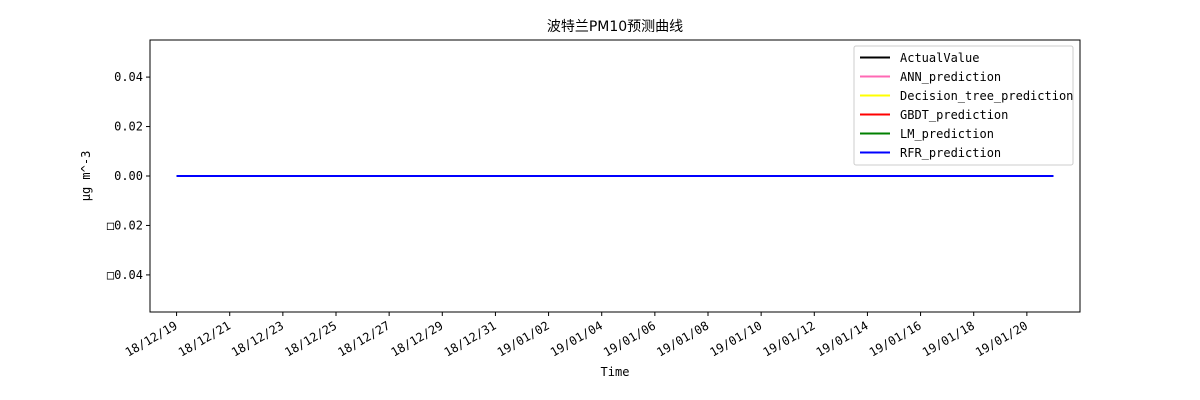 This screenshot has height=400, width=1200. Describe the element at coordinates (939, 58) in the screenshot. I see `legend-label: ActualValue` at that location.